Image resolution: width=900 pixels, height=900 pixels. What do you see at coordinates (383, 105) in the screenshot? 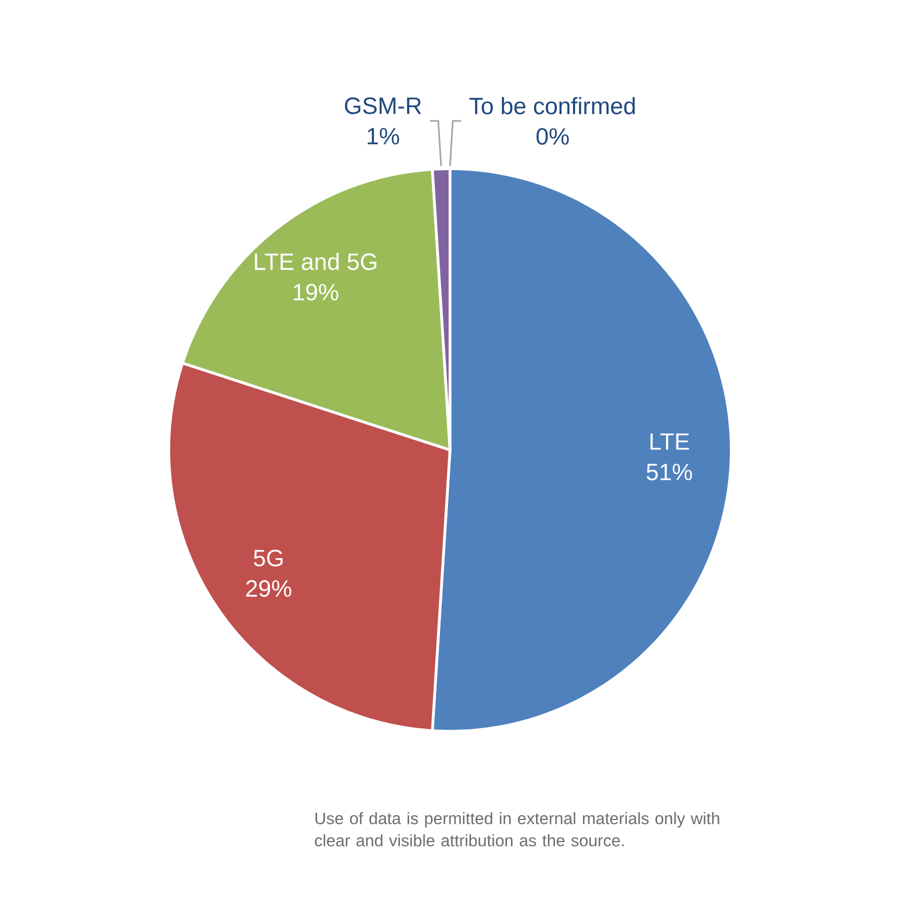
I see `slice-label: GSM-R` at bounding box center [383, 105].